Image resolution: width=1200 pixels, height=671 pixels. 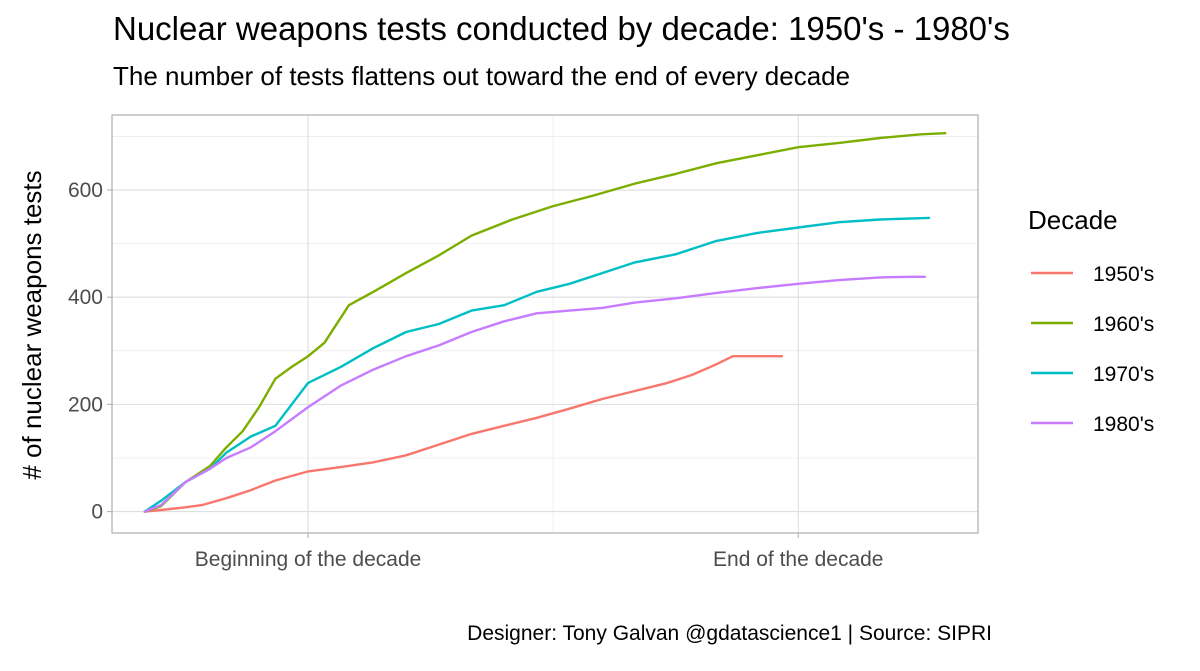 I want to click on legend-label: 1980's, so click(x=1123, y=424).